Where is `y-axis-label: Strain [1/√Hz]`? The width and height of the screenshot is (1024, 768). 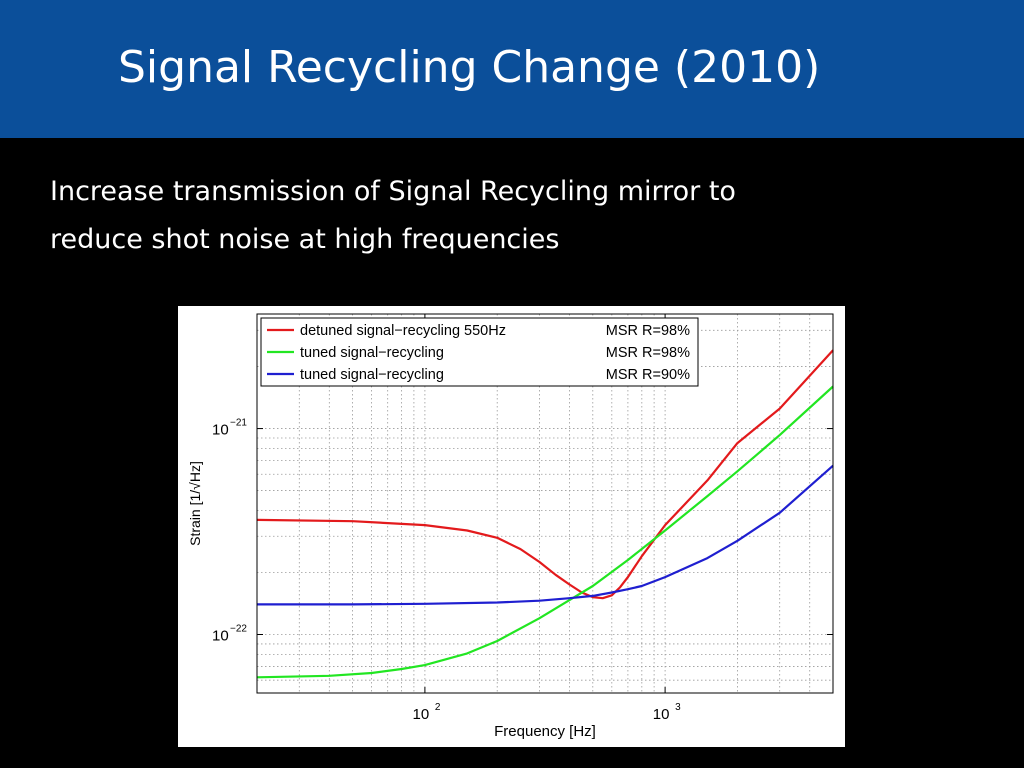
y-axis-label: Strain [1/√Hz] is located at coordinates (195, 503).